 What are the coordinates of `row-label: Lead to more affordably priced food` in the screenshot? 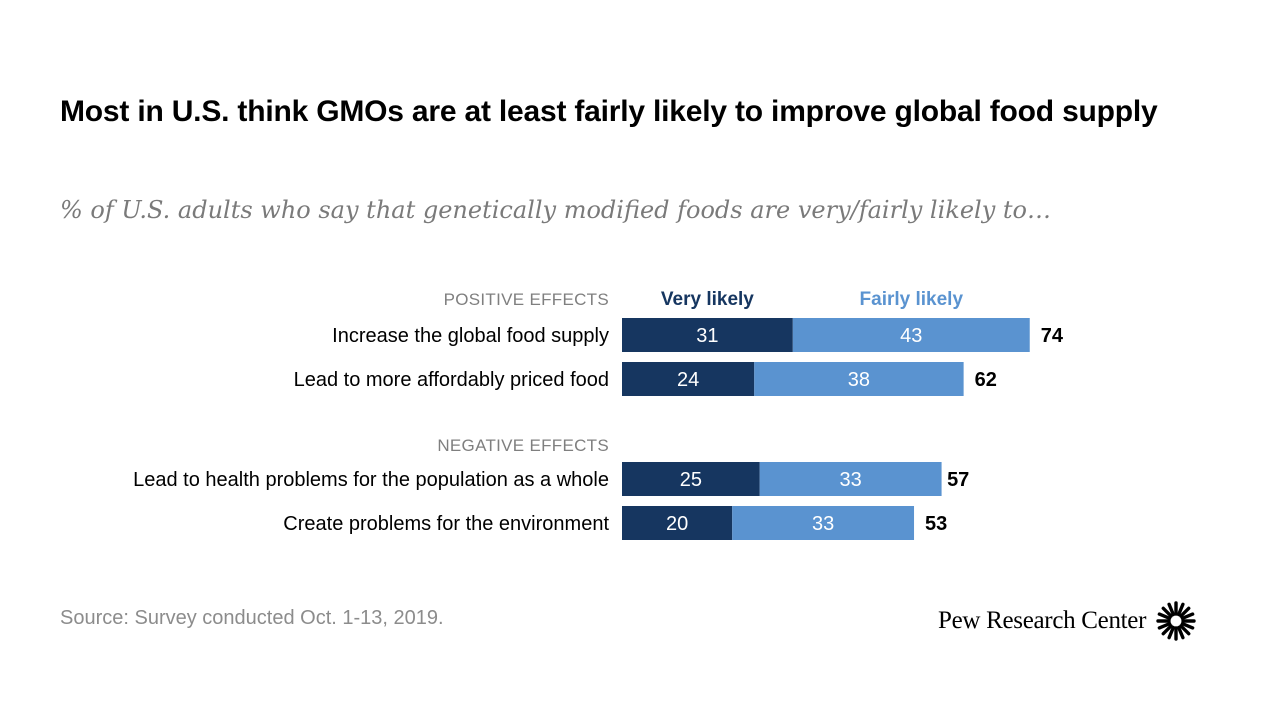 It's located at (451, 380).